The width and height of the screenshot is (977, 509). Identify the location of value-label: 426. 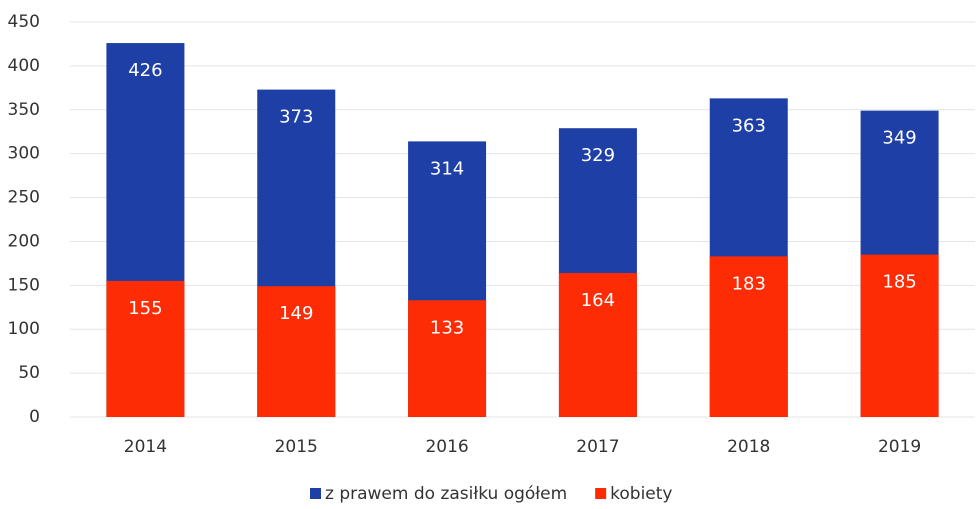
(145, 70).